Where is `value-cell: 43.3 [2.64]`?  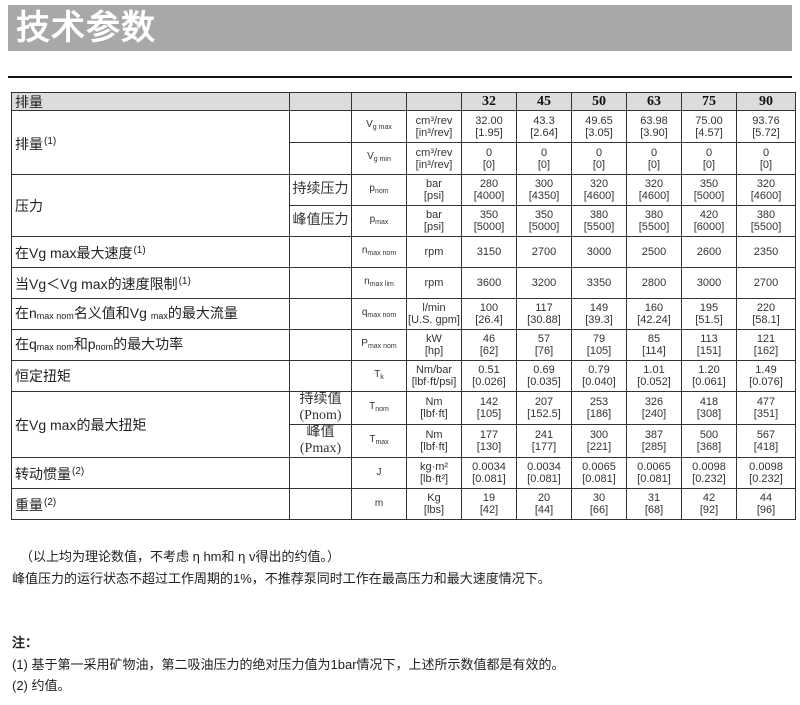
value-cell: 43.3 [2.64] is located at coordinates (544, 126).